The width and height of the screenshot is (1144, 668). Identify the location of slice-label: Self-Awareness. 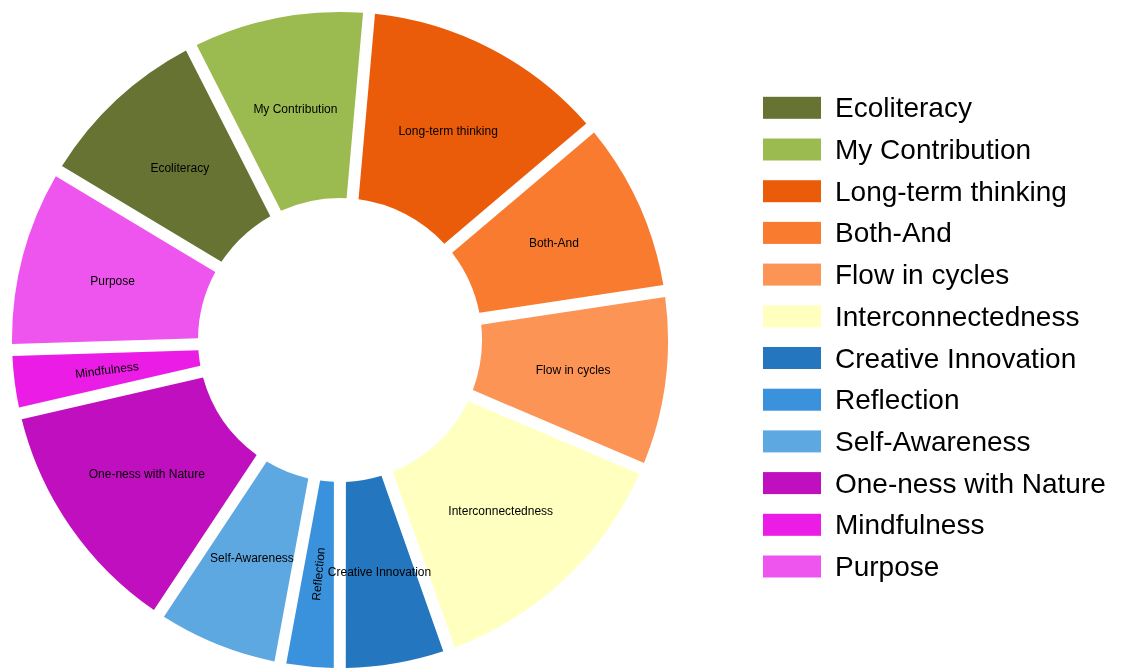
(252, 557).